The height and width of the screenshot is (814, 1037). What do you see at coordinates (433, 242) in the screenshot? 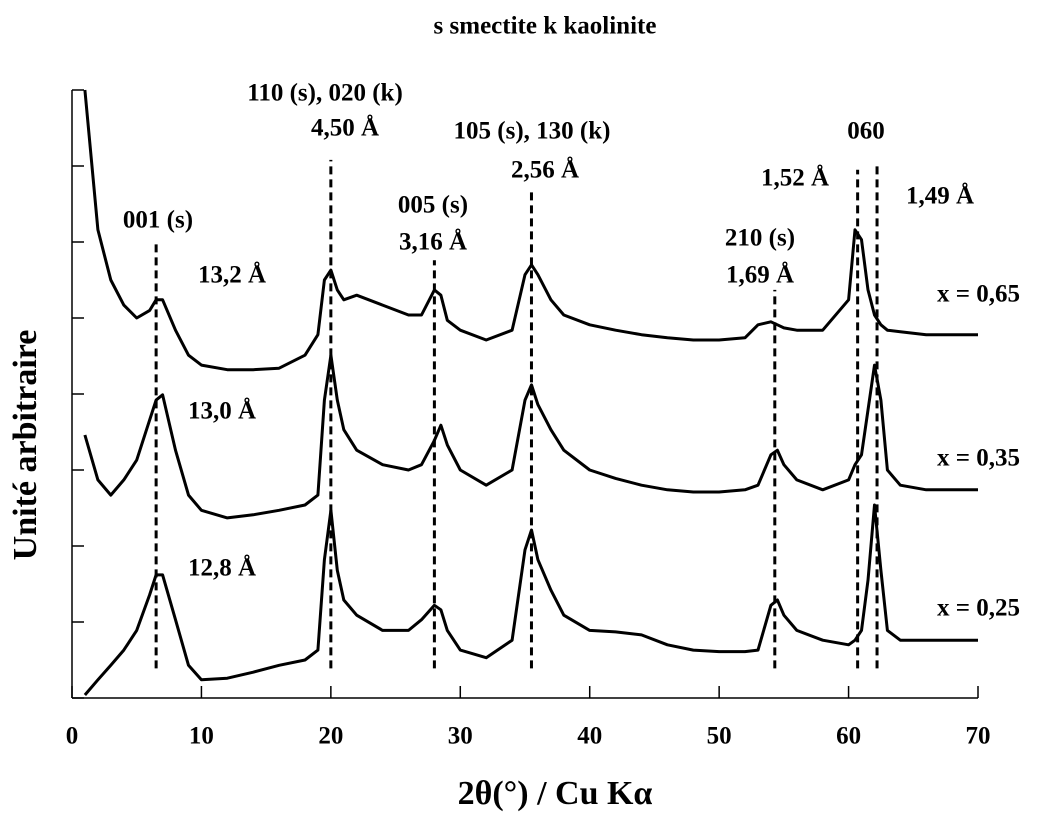
I see `annotation: 3,16 Å` at bounding box center [433, 242].